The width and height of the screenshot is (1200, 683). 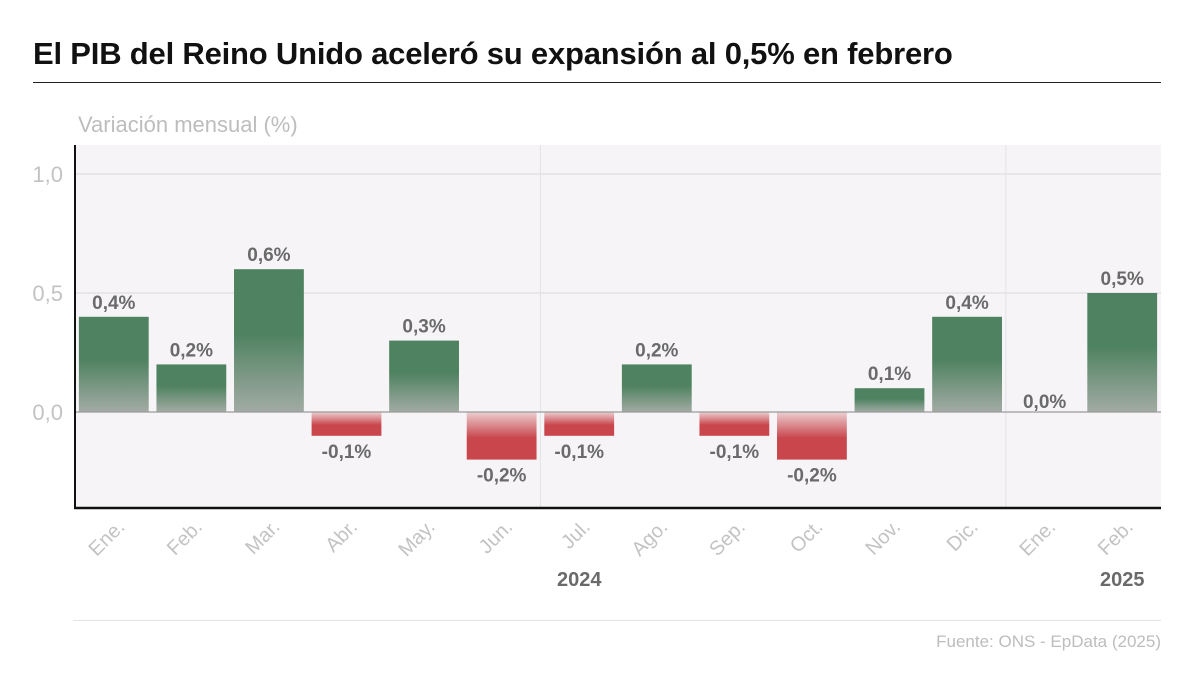 I want to click on data-label: 0,0%, so click(x=1044, y=402).